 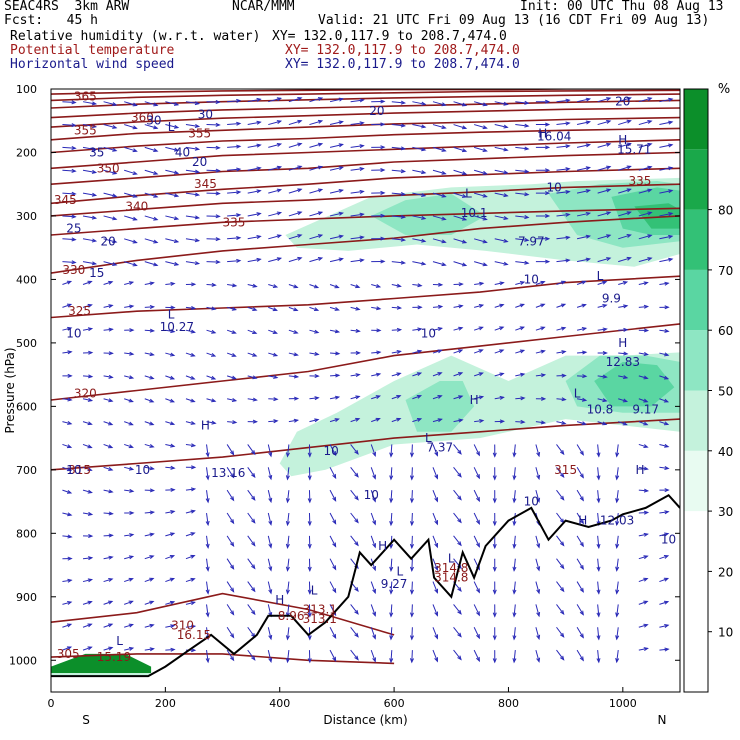 I want to click on theta-label-3: 314.8, so click(x=451, y=578).